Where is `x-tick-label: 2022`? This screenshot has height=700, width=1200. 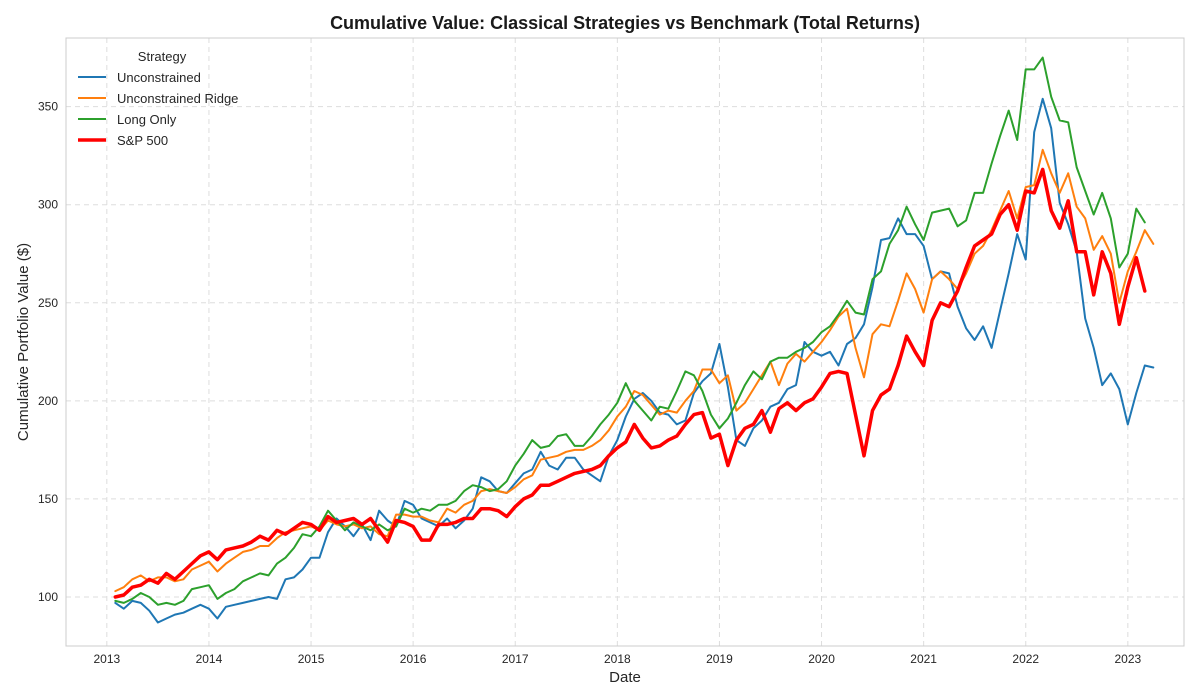 x-tick-label: 2022 is located at coordinates (1025, 659).